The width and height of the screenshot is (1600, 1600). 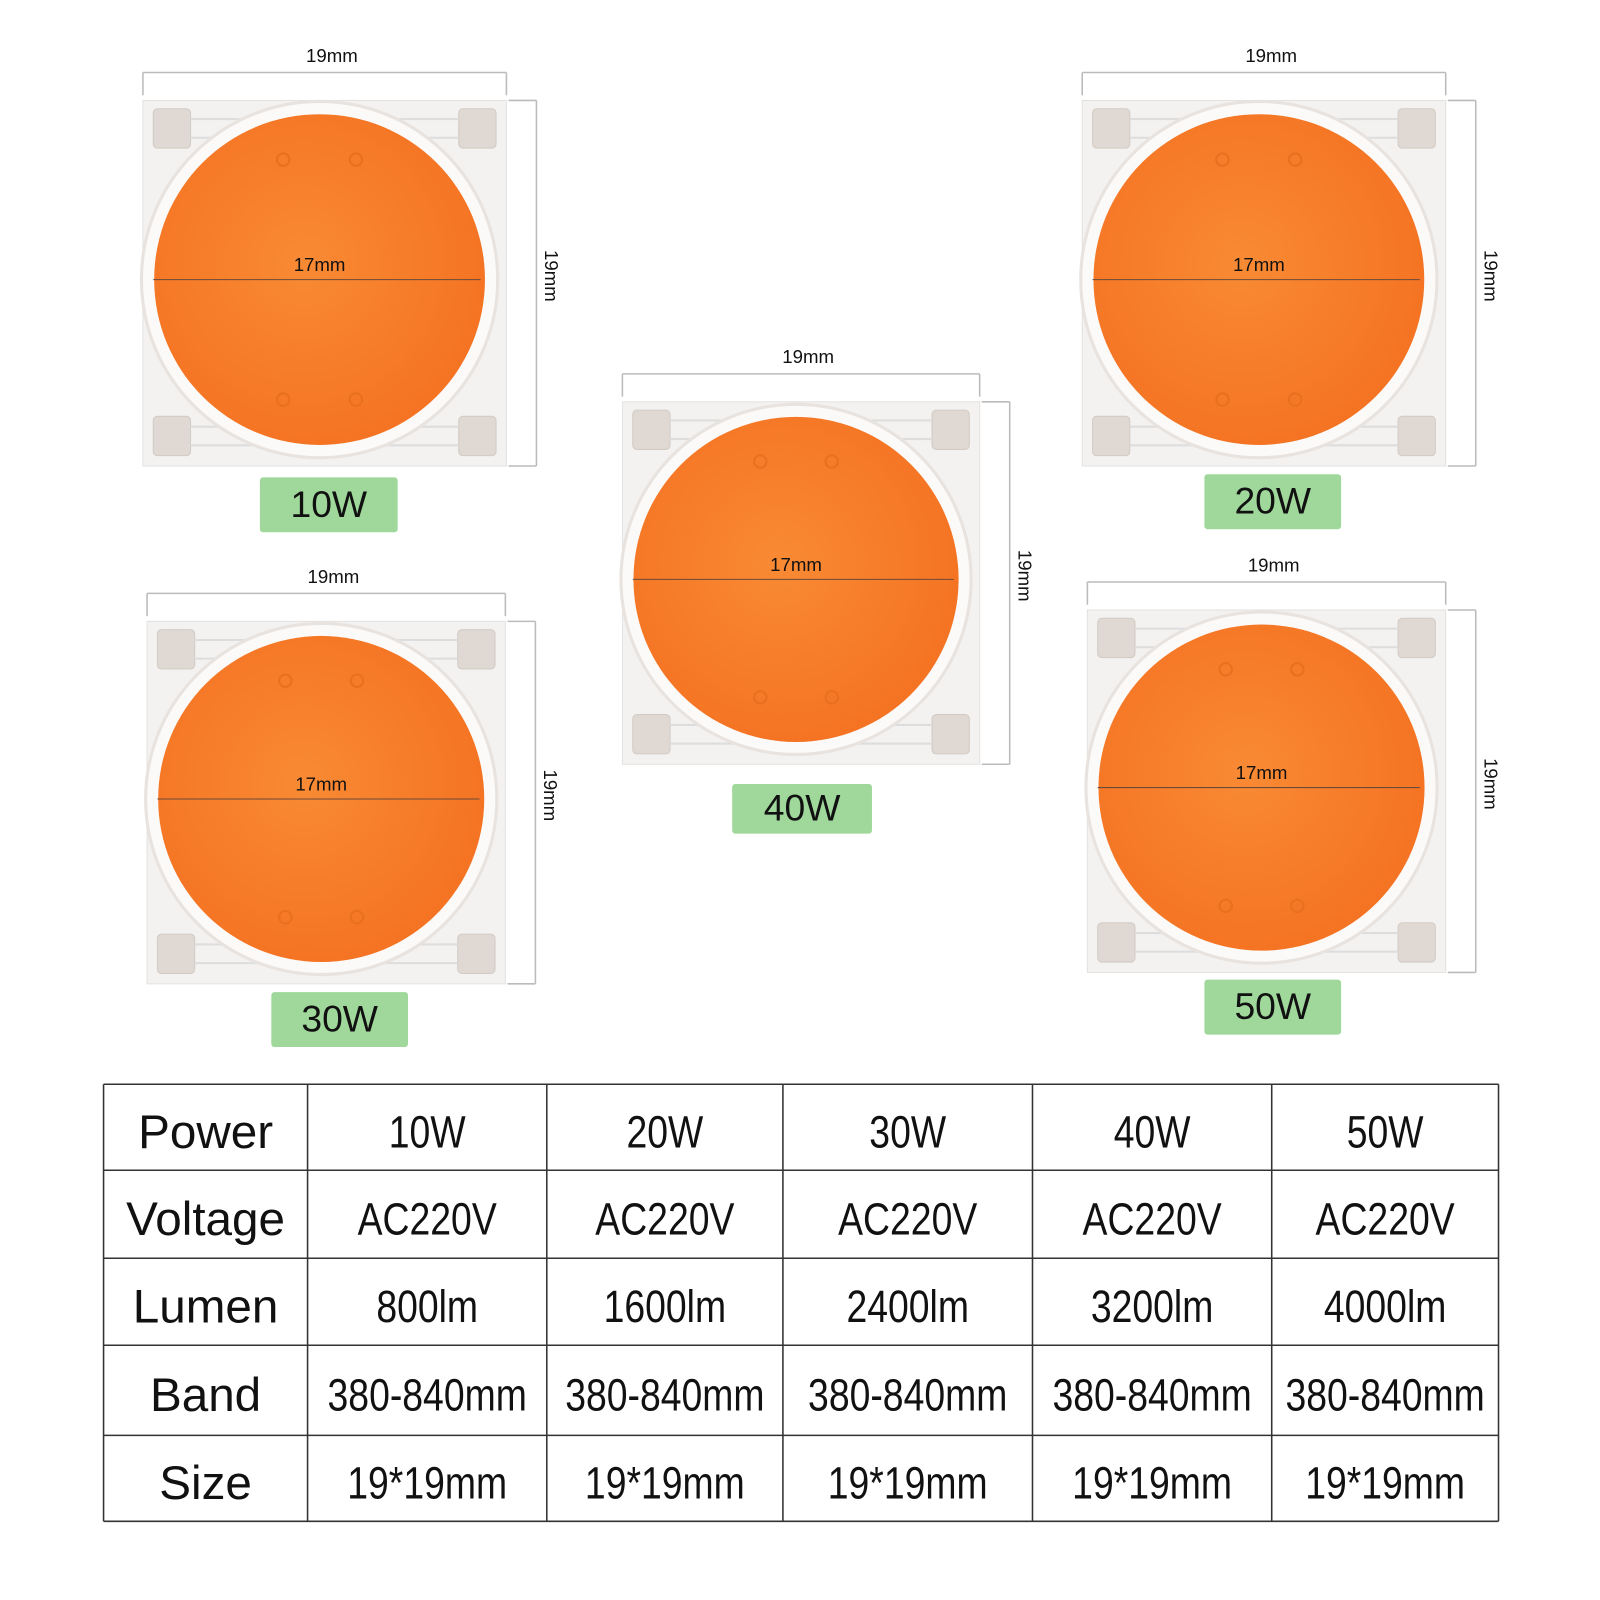 I want to click on table-cell: 10W, so click(x=427, y=1132).